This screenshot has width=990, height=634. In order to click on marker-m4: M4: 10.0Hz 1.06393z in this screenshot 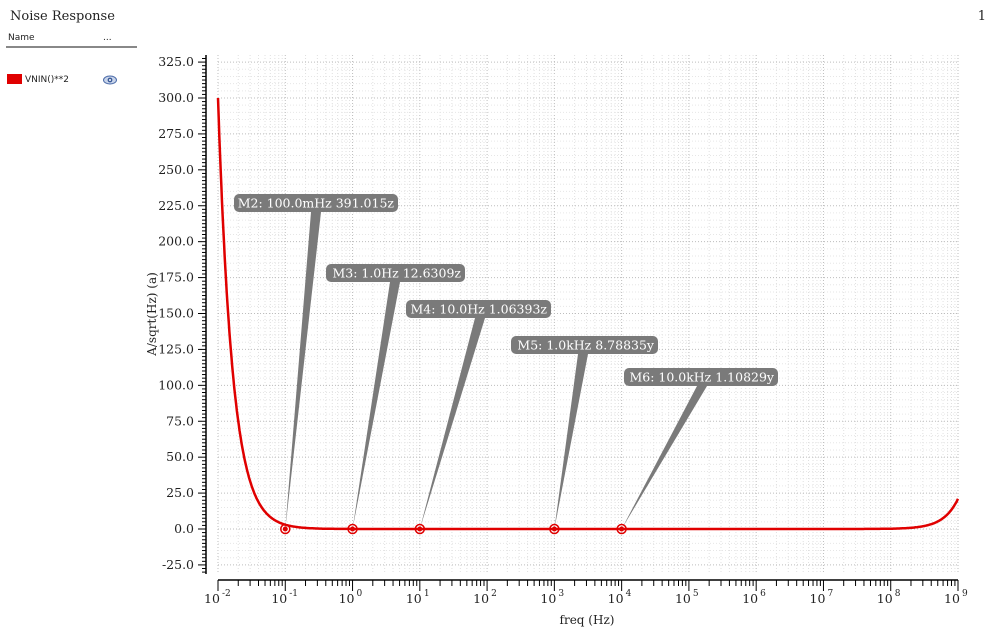, I will do `click(478, 417)`.